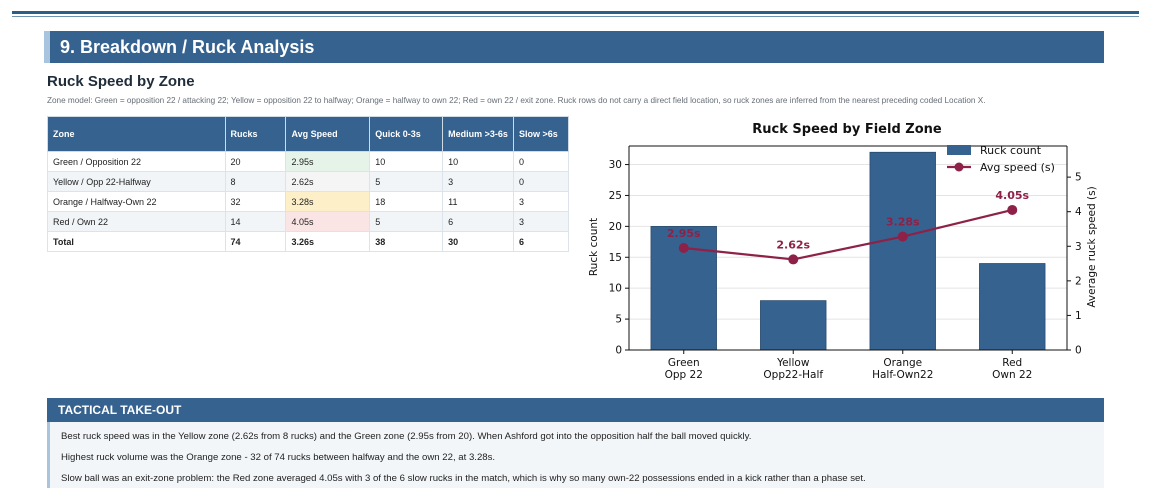 The width and height of the screenshot is (1152, 500). I want to click on cell-rucks: 32, so click(255, 201).